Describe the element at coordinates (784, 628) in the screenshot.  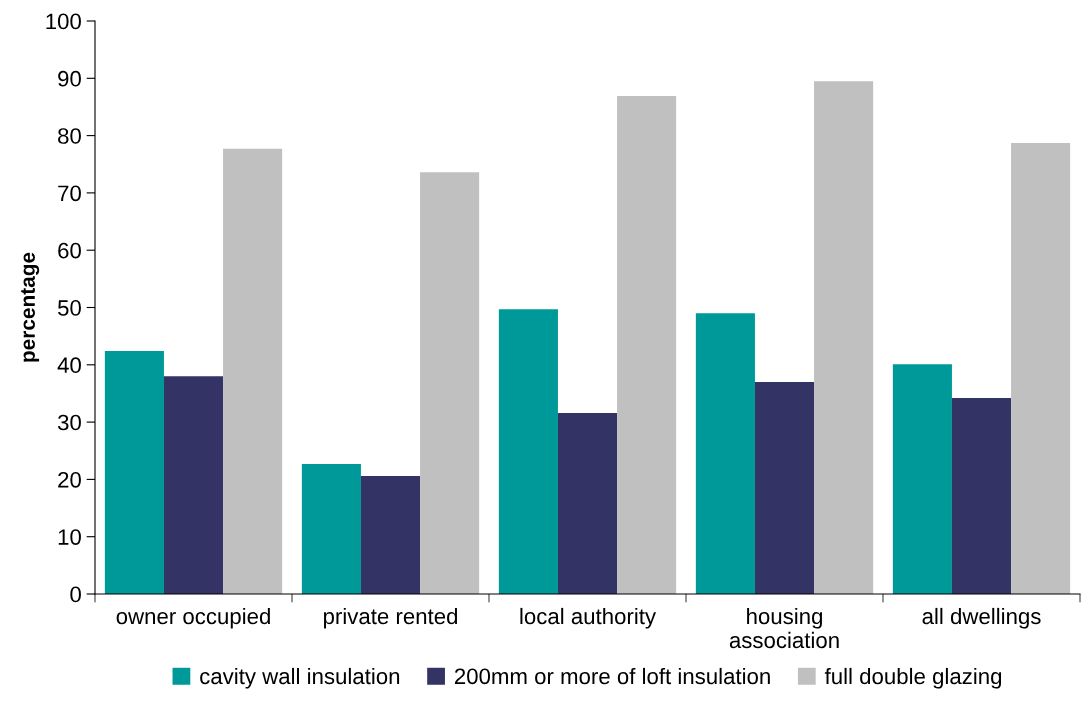
I see `x-tick-label: housing association` at that location.